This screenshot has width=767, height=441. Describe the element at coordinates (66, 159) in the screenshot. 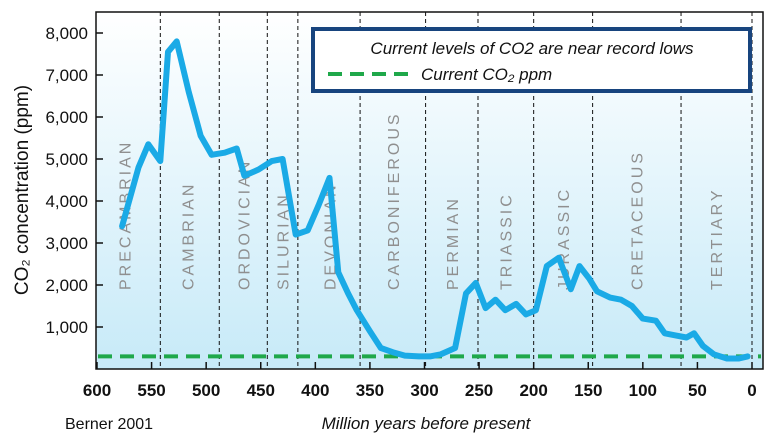

I see `y-tick-label: 5,000` at that location.